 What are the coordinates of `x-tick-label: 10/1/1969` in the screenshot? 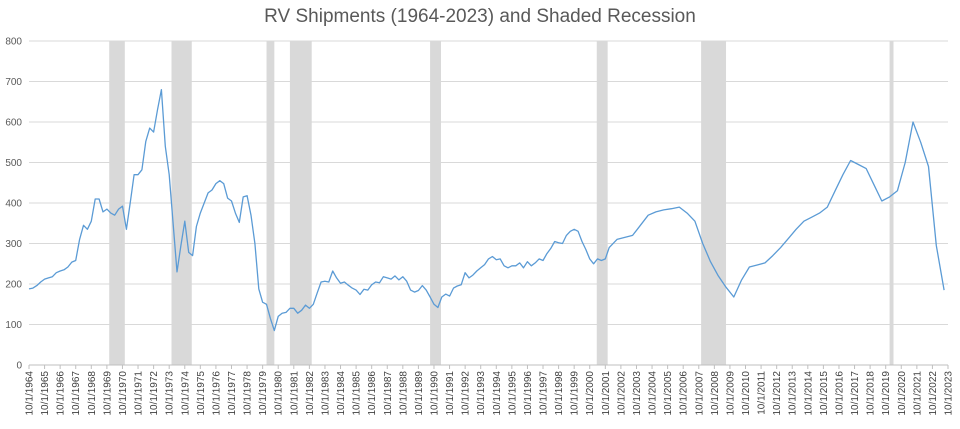 It's located at (107, 393).